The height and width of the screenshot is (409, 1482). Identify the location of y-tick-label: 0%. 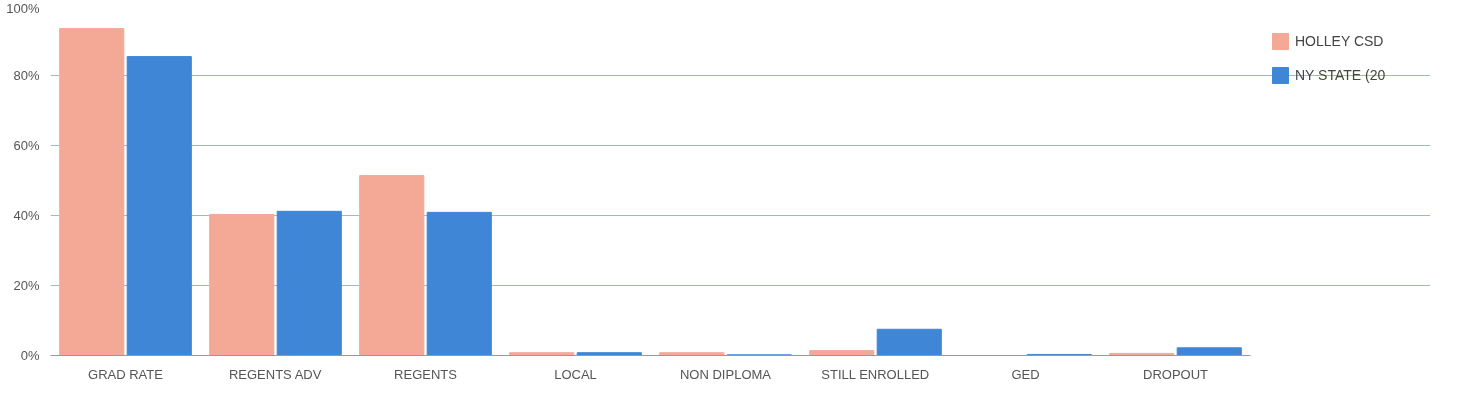
(30, 355).